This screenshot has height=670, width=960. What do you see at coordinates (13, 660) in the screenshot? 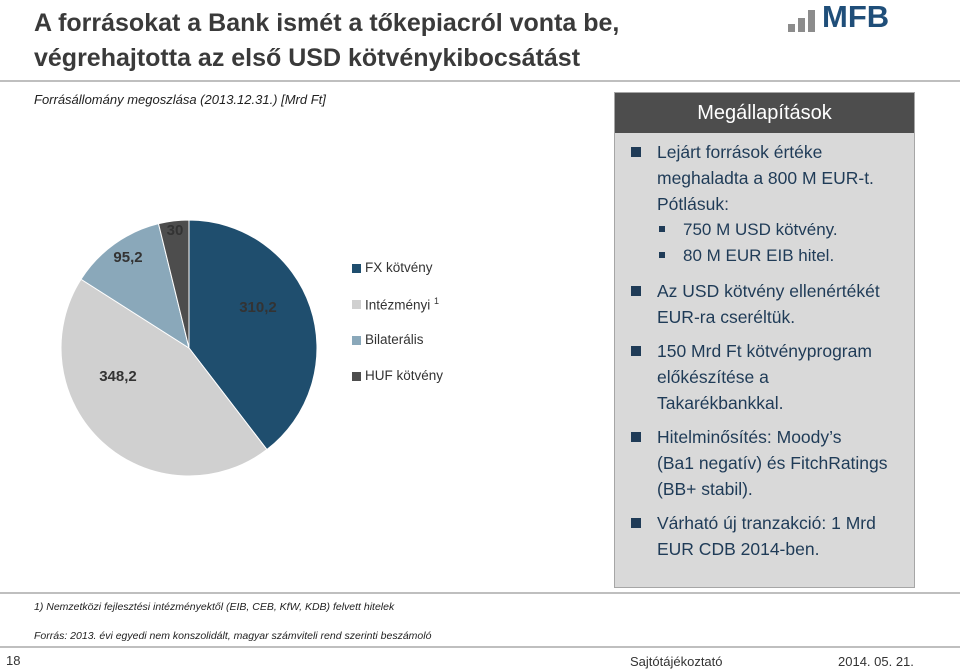
I see `page-number: 18` at bounding box center [13, 660].